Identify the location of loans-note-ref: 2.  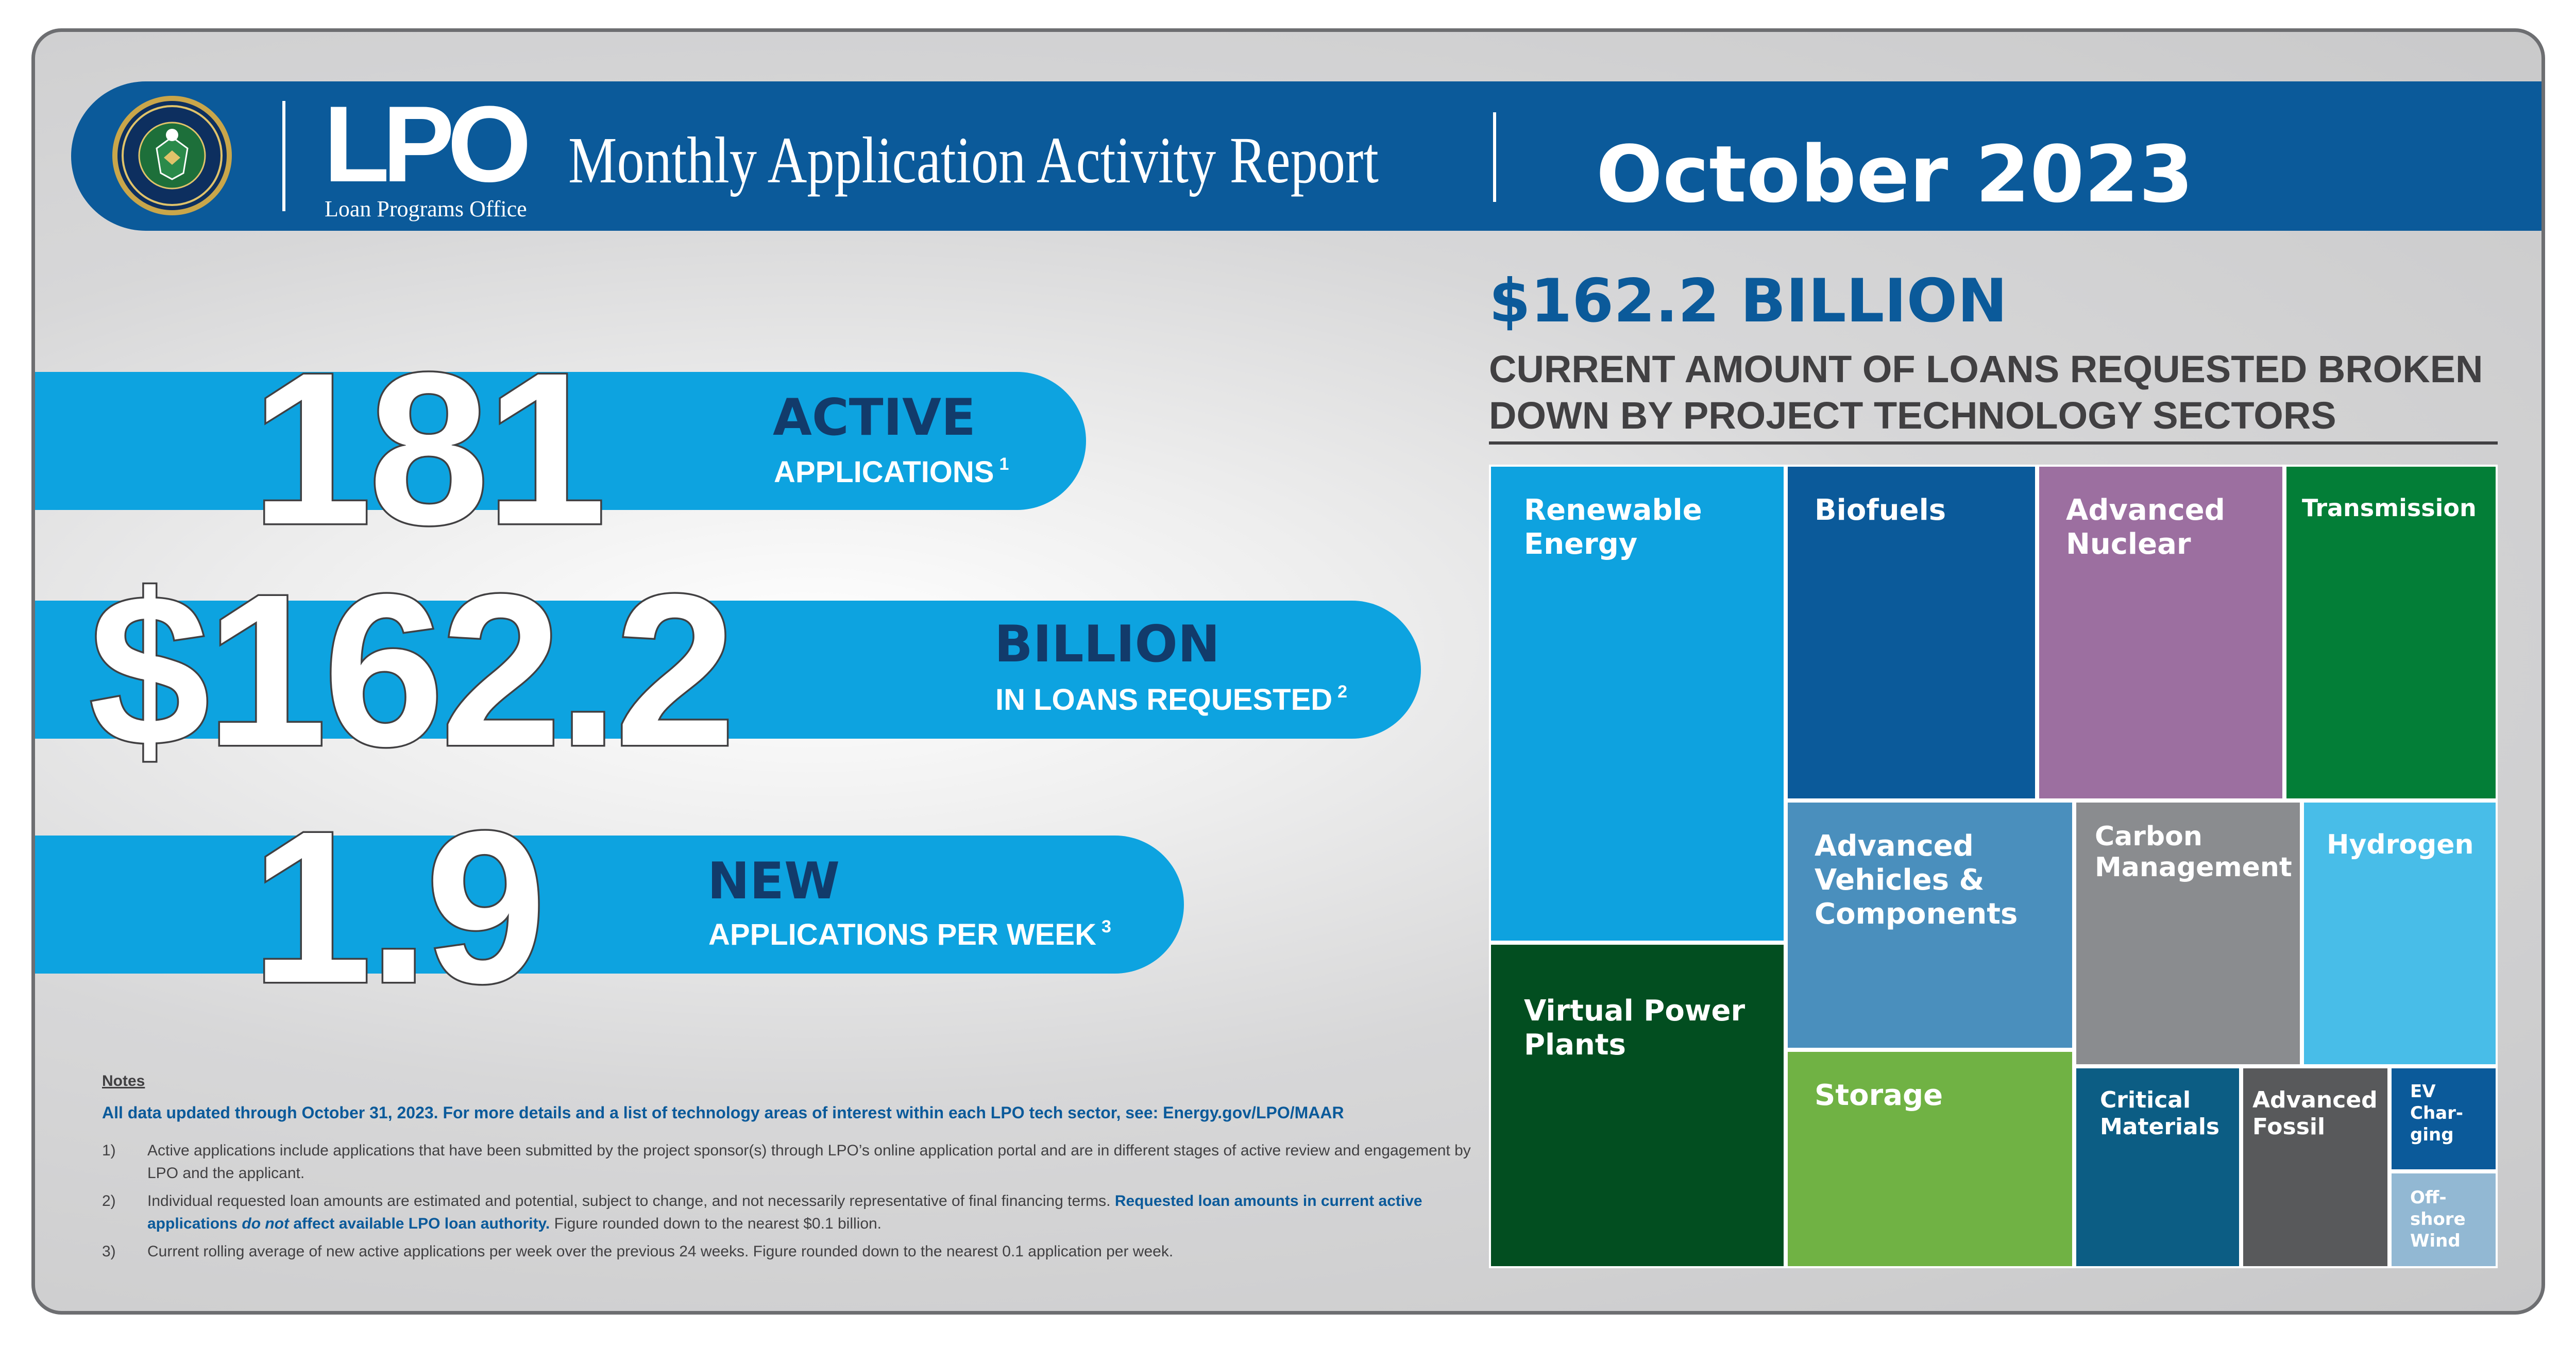
(1342, 692).